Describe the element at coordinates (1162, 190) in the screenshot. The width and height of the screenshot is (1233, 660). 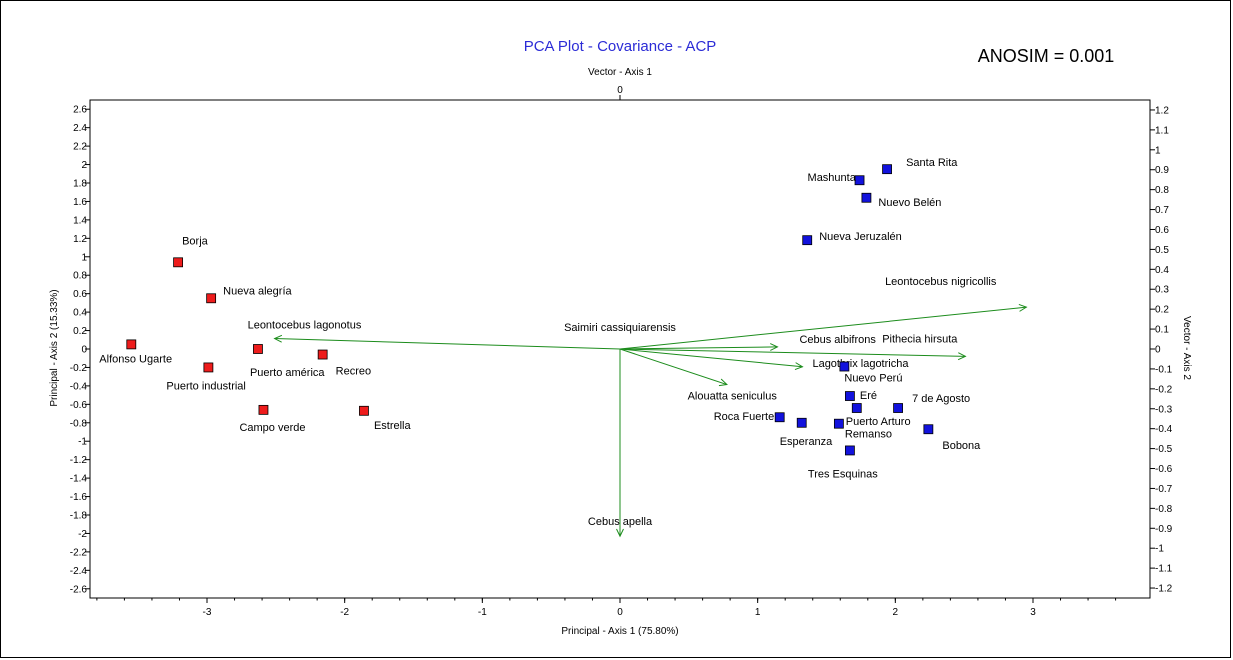
I see `y2-tick-label: 0.8` at that location.